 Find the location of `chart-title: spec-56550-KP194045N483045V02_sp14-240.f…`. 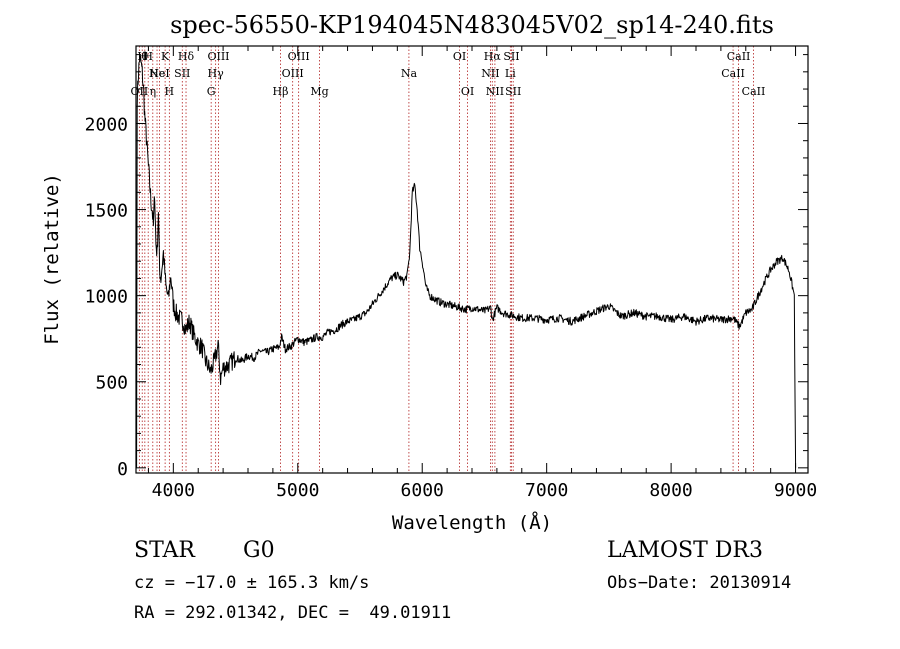

chart-title: spec-56550-KP194045N483045V02_sp14-240.f… is located at coordinates (472, 25).